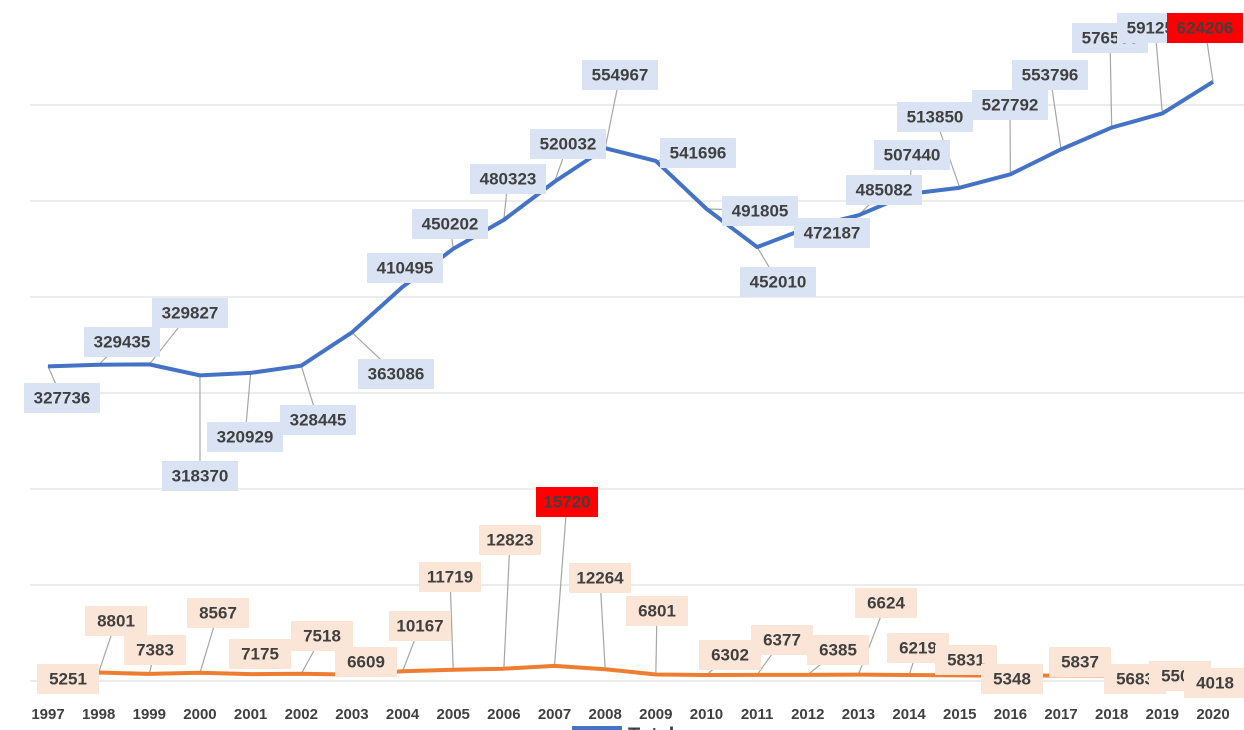 The width and height of the screenshot is (1244, 730). I want to click on data-label: 10167, so click(419, 625).